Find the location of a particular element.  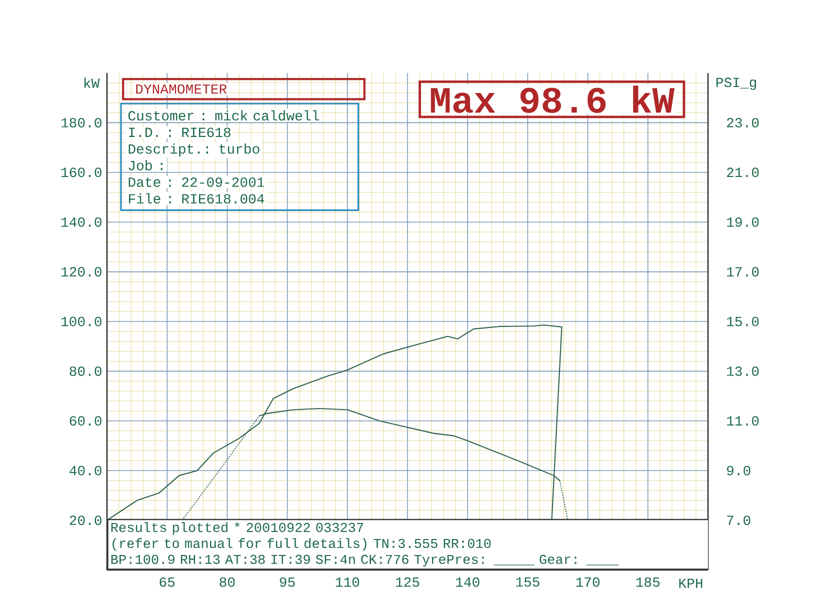

y-tick-label: 80.0 is located at coordinates (86, 371).